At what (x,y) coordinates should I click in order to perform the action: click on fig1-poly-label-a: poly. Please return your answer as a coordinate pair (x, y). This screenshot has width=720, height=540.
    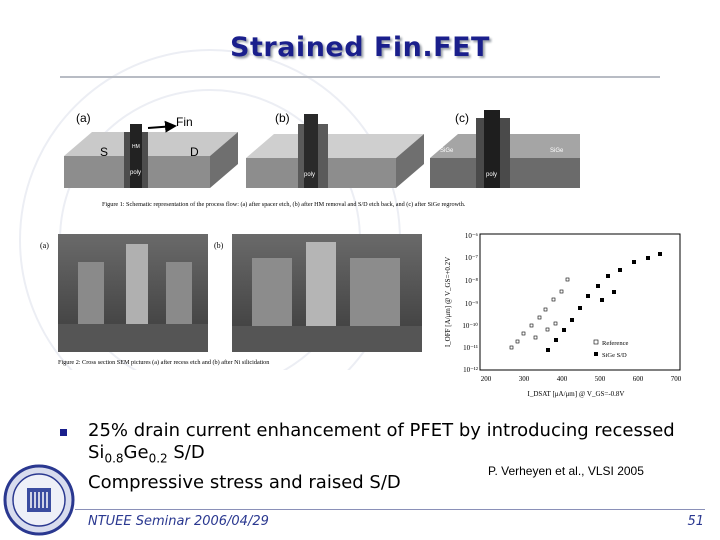
    Looking at the image, I should click on (135, 173).